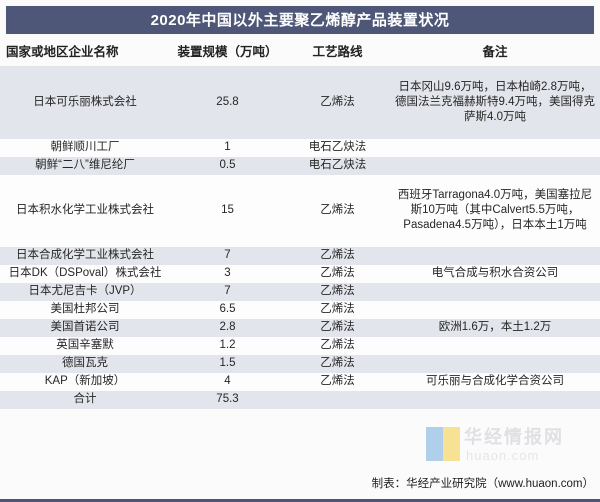 This screenshot has height=502, width=600. I want to click on cell-capacity: 0.5, so click(227, 165).